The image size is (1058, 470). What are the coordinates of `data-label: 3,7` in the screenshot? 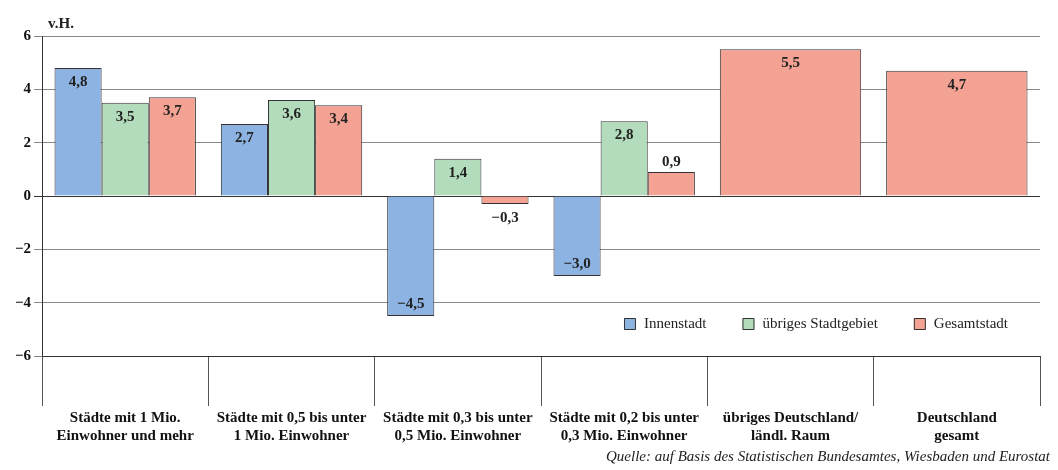 It's located at (172, 110).